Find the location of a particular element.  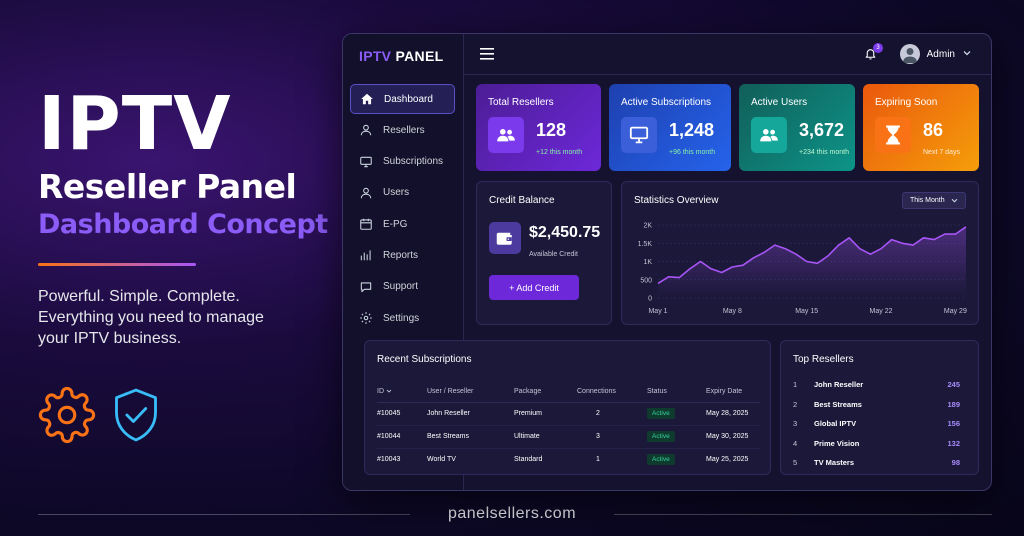

y-tick-label: 1.5K is located at coordinates (645, 244).